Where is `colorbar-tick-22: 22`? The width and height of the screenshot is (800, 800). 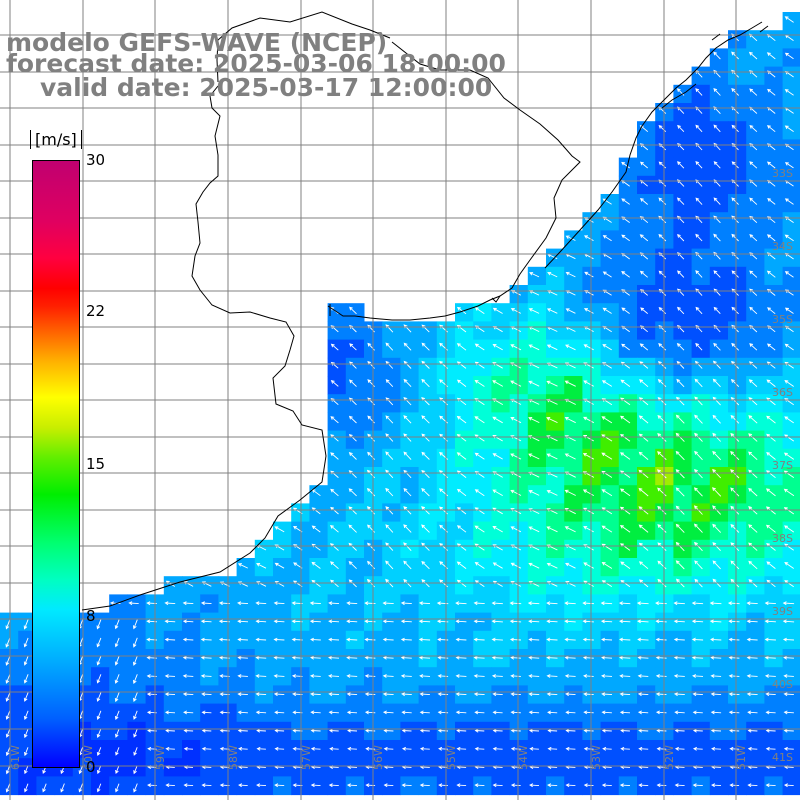
colorbar-tick-22: 22 is located at coordinates (96, 311).